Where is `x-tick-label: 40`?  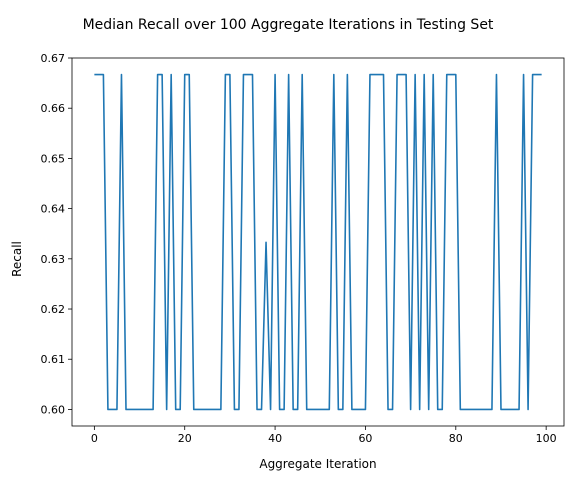 x-tick-label: 40 is located at coordinates (275, 438).